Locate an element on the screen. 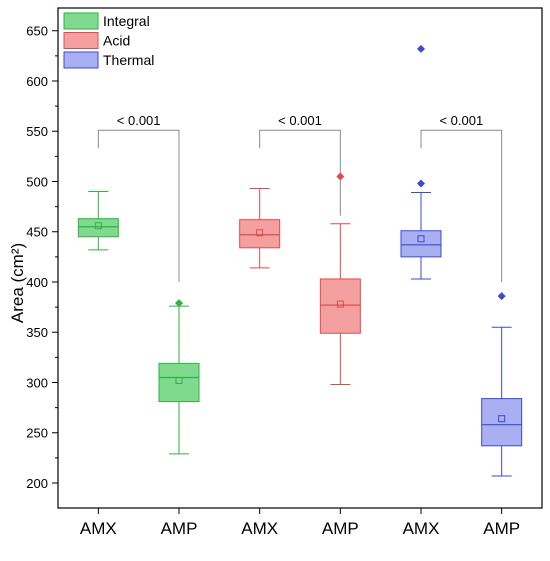 The height and width of the screenshot is (561, 550). legend-swatch-acid is located at coordinates (81, 40).